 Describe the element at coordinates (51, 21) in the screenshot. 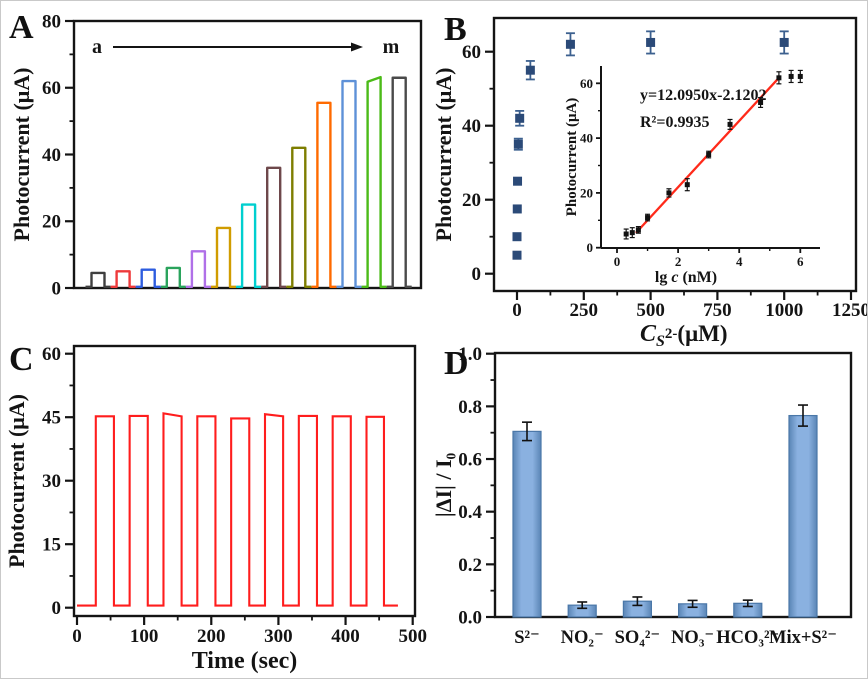

I see `svg-text: 80` at that location.